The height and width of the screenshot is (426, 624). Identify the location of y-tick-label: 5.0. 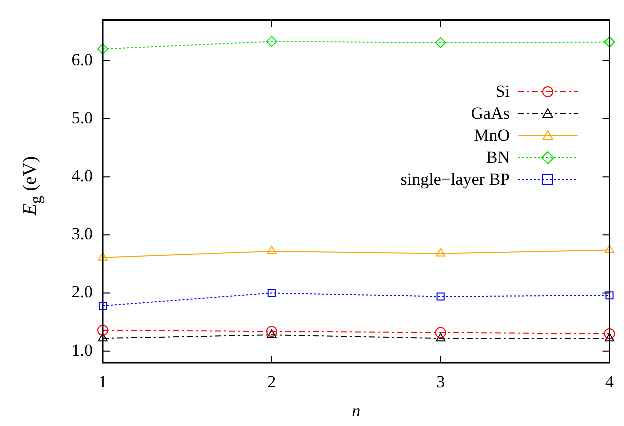
(82, 118).